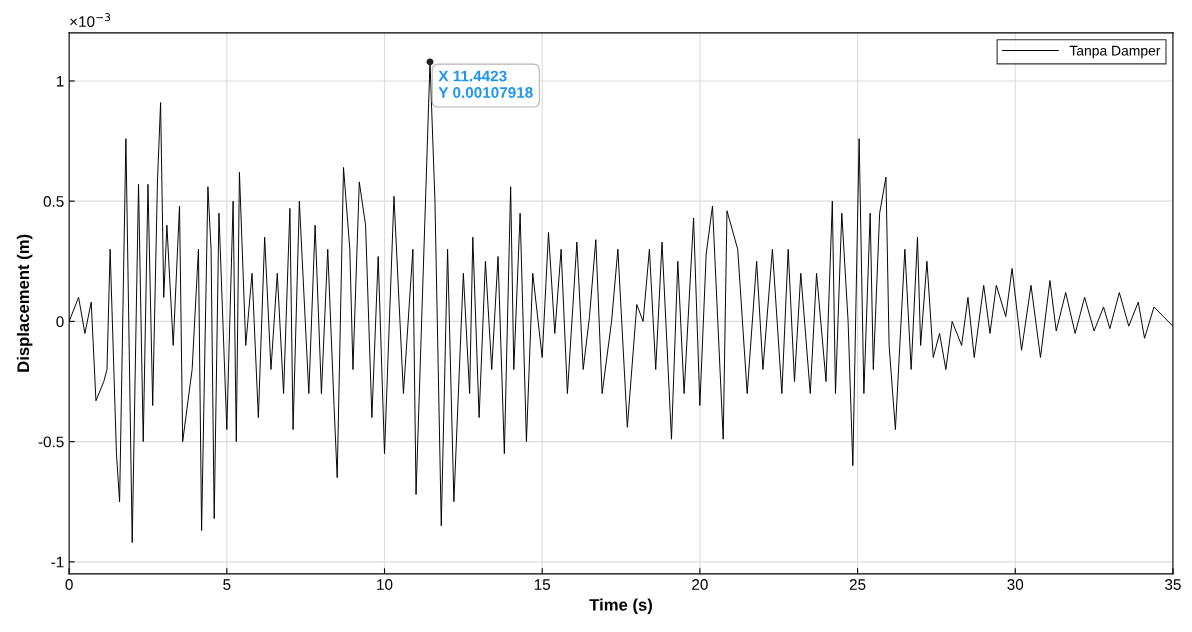 The height and width of the screenshot is (632, 1192). What do you see at coordinates (60, 81) in the screenshot?
I see `y-tick-label: 1` at bounding box center [60, 81].